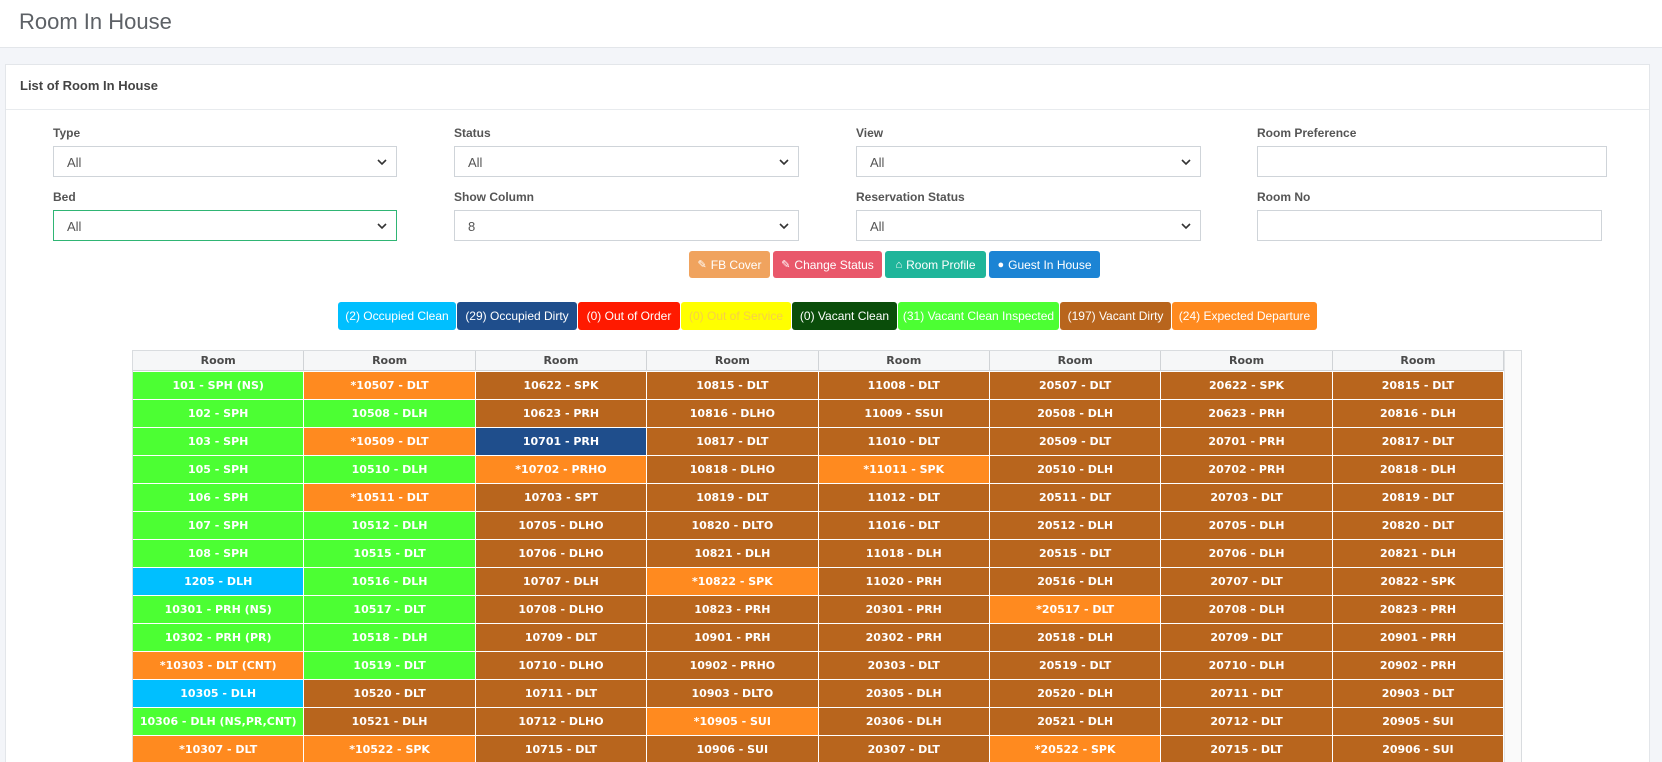  What do you see at coordinates (1418, 554) in the screenshot?
I see `room-cell: 20821 - DLH` at bounding box center [1418, 554].